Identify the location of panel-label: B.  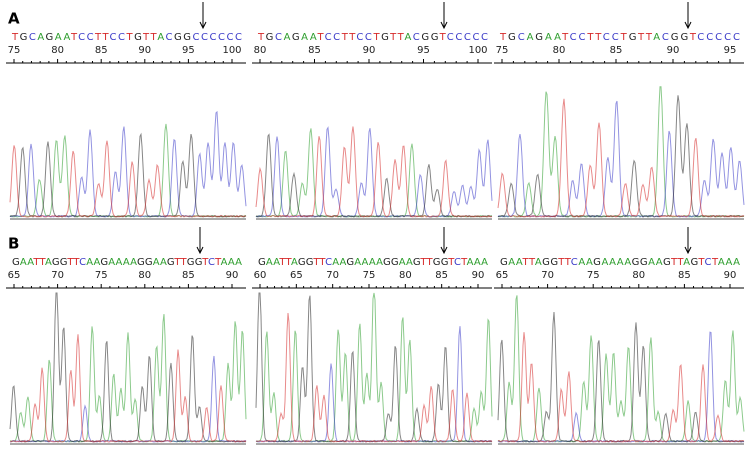
(13, 244).